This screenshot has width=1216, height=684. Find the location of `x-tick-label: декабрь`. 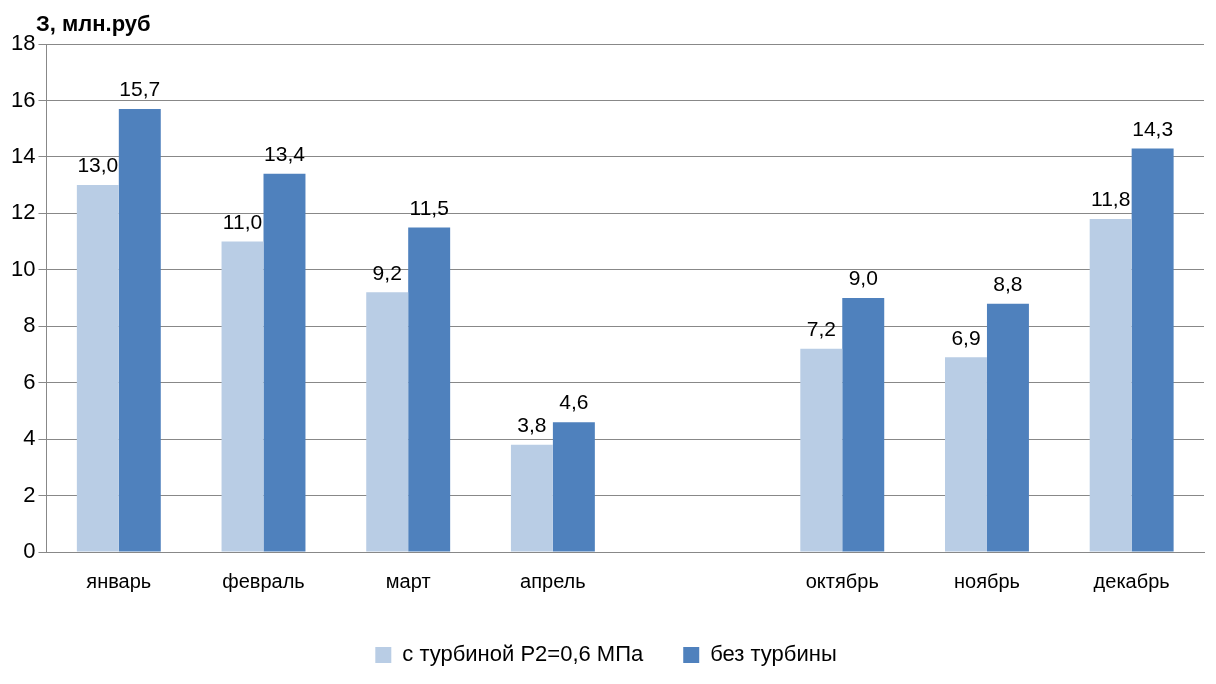

x-tick-label: декабрь is located at coordinates (1131, 580).